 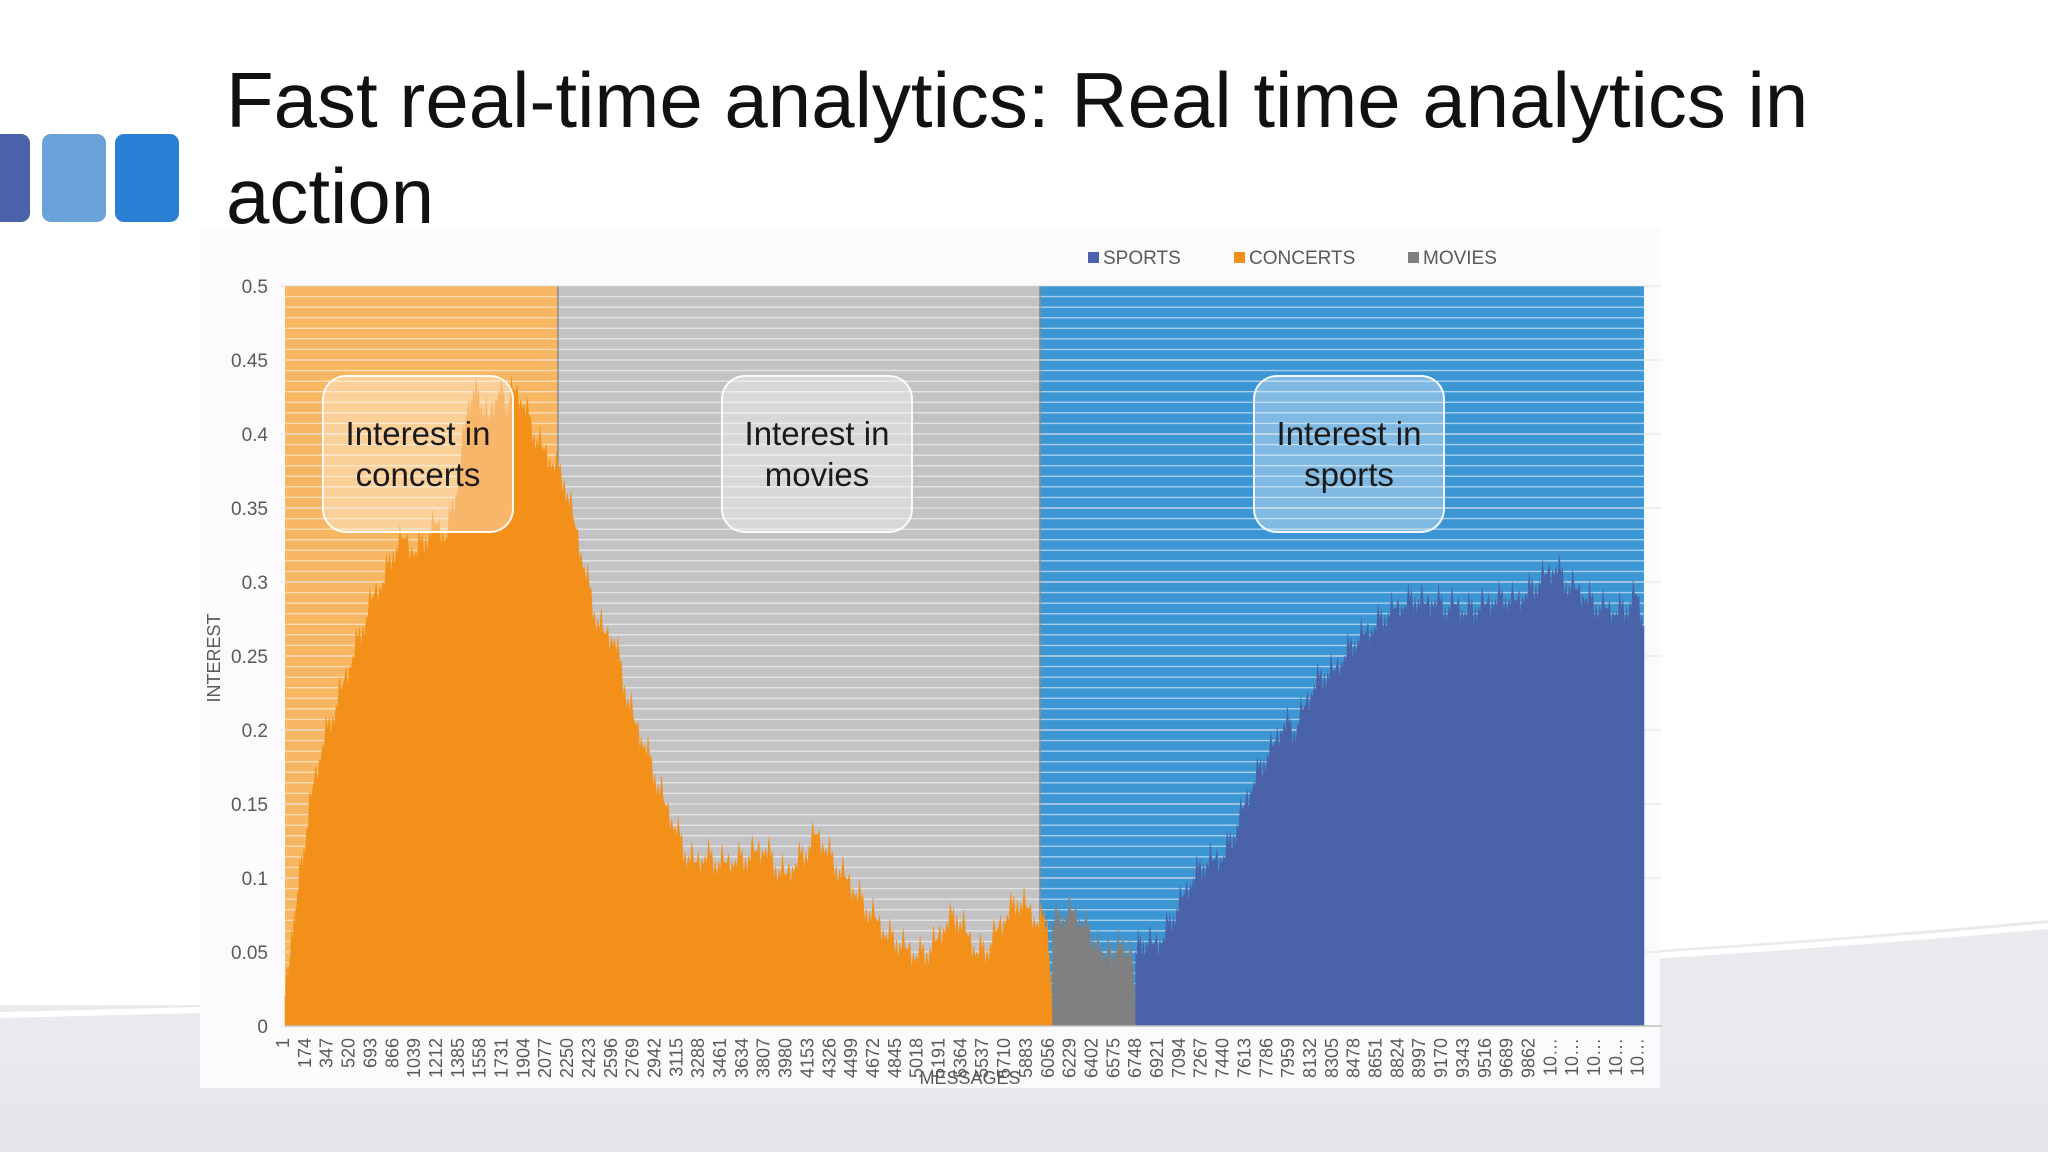 What do you see at coordinates (249, 805) in the screenshot?
I see `y-tick-label: 0.15` at bounding box center [249, 805].